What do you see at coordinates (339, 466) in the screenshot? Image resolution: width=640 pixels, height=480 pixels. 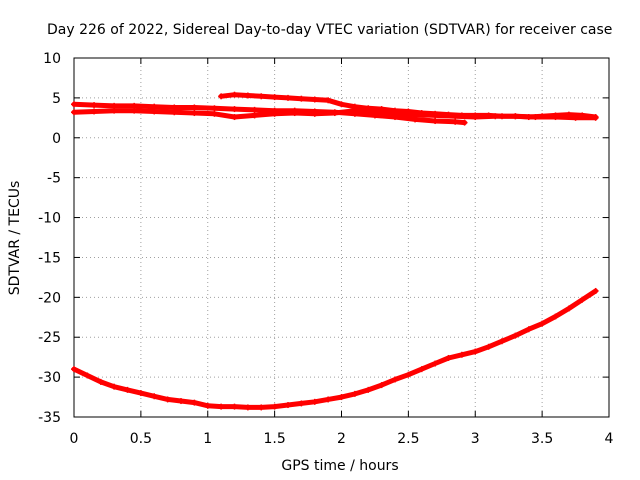 I see `x-axis-label: GPS time / hours` at bounding box center [339, 466].